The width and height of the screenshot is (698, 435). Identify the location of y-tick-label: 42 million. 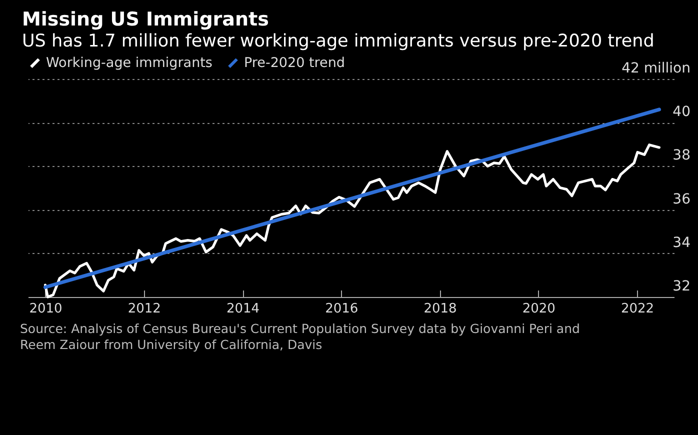
(656, 68).